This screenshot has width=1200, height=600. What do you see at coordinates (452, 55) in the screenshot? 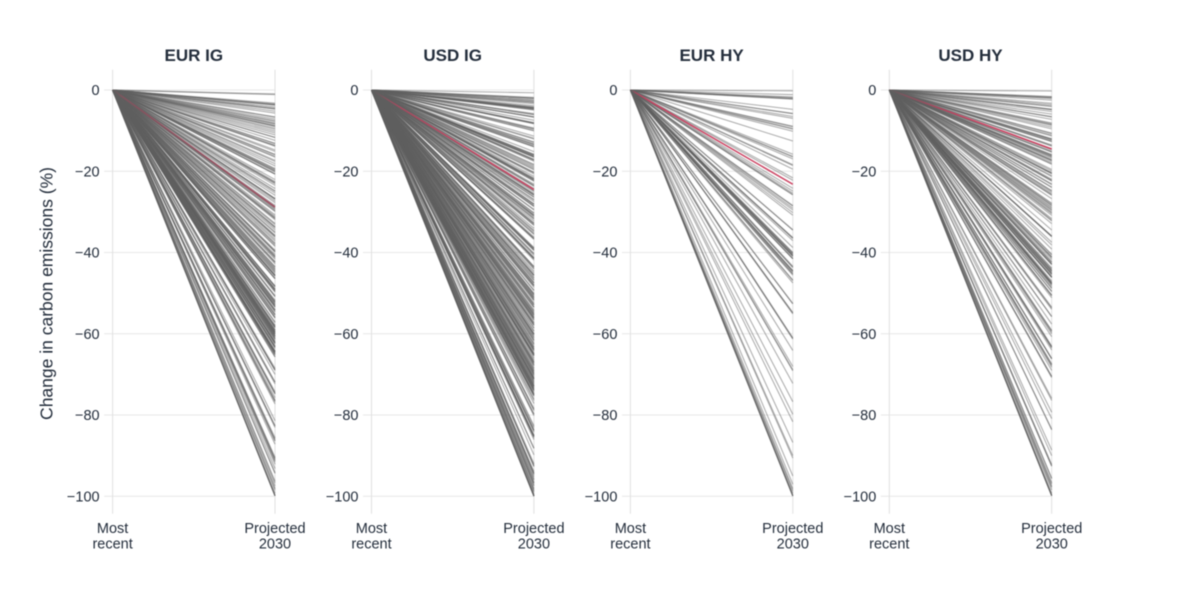
I see `svg-text: USD IG` at bounding box center [452, 55].